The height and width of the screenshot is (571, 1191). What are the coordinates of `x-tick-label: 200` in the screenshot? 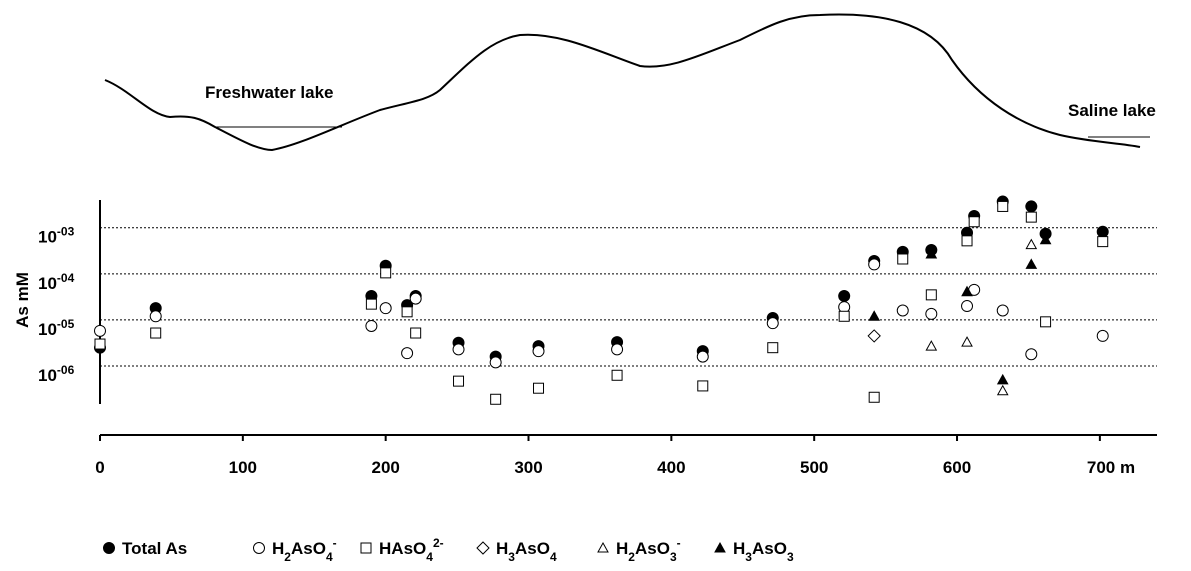 It's located at (385, 467).